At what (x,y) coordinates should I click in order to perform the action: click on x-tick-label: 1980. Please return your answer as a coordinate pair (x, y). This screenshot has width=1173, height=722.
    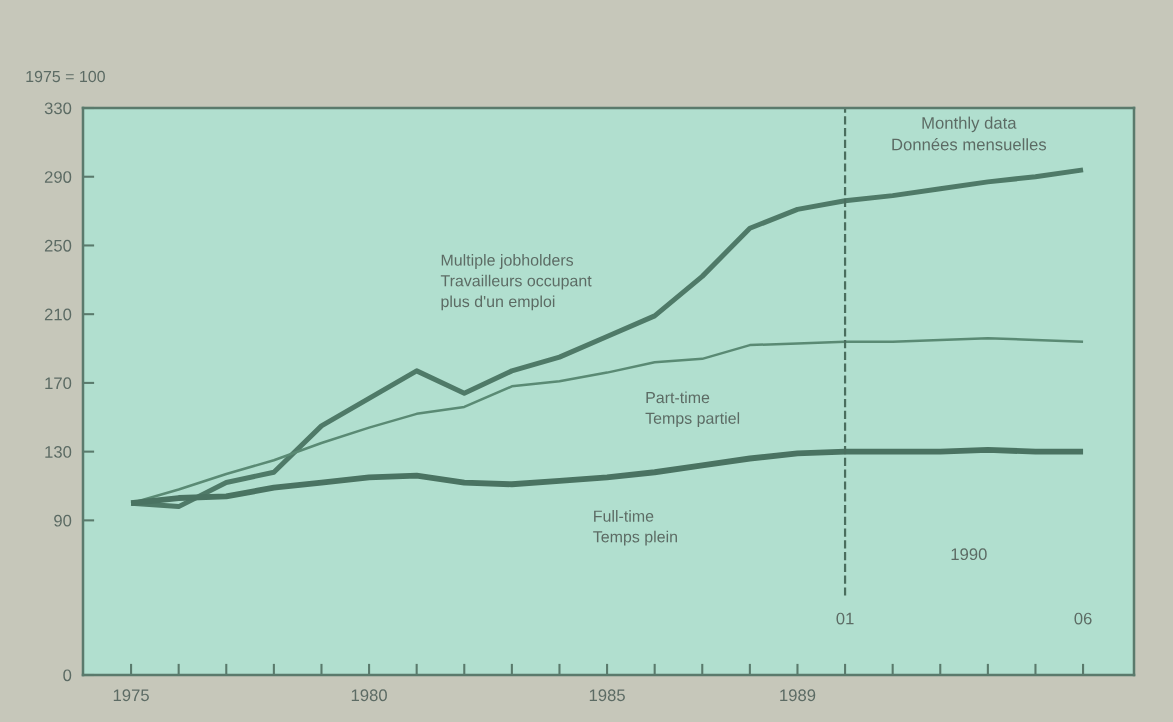
    Looking at the image, I should click on (369, 695).